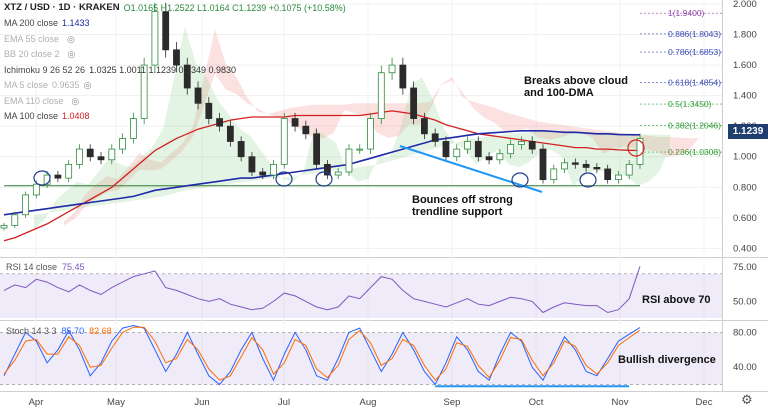 The height and width of the screenshot is (412, 768). Describe the element at coordinates (471, 169) in the screenshot. I see `descending-trendline` at that location.